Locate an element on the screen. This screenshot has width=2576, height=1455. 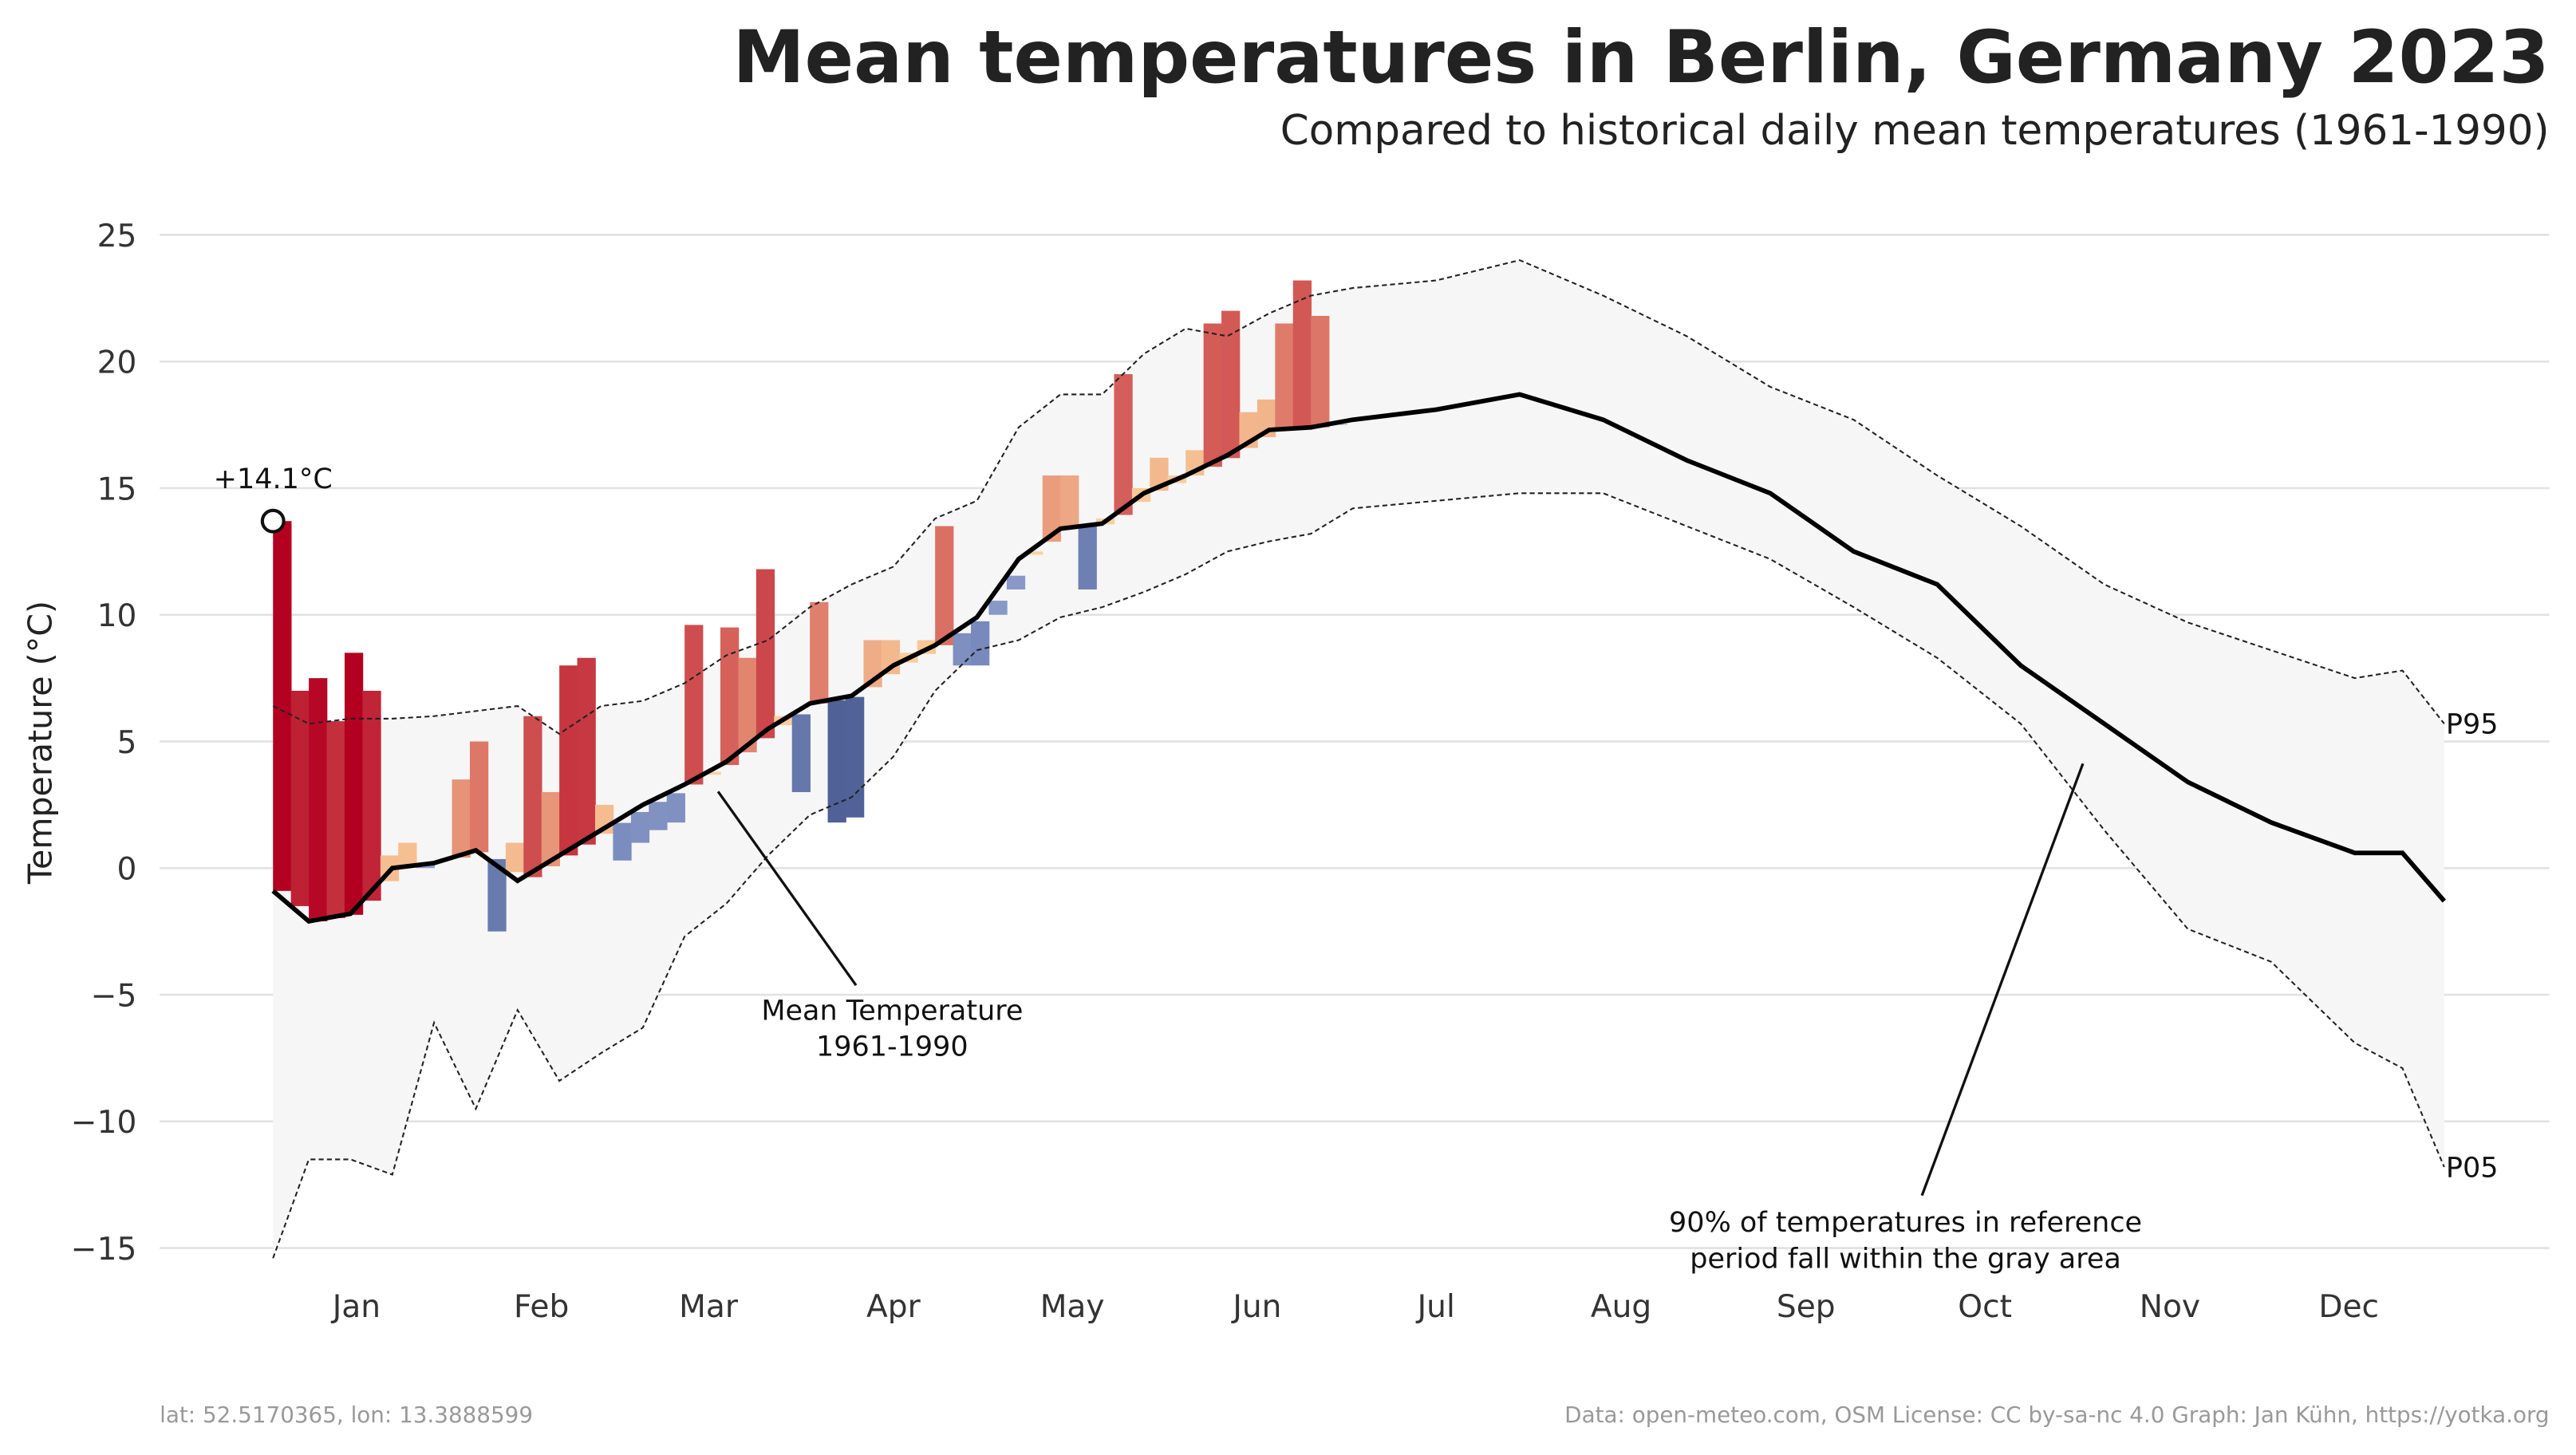
x-tick-label: Aug is located at coordinates (1621, 1307).